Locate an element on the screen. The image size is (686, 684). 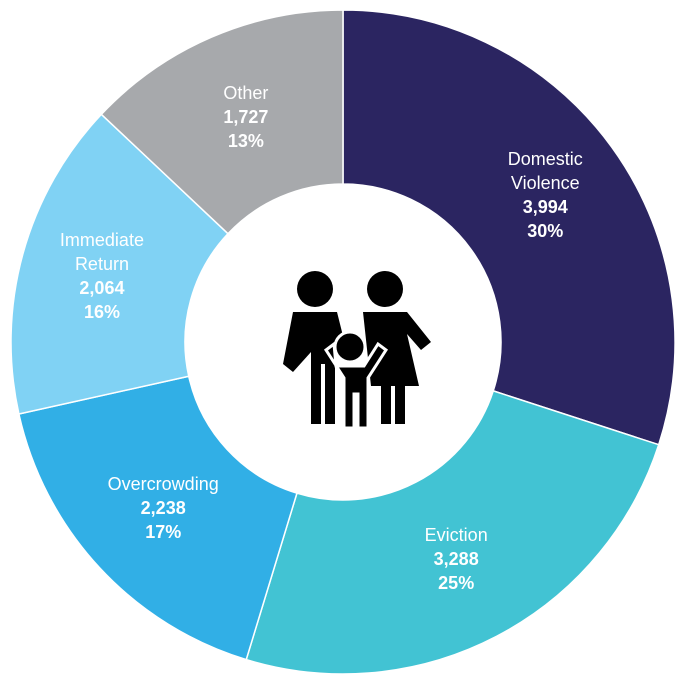
percent-label: 16% is located at coordinates (101, 311).